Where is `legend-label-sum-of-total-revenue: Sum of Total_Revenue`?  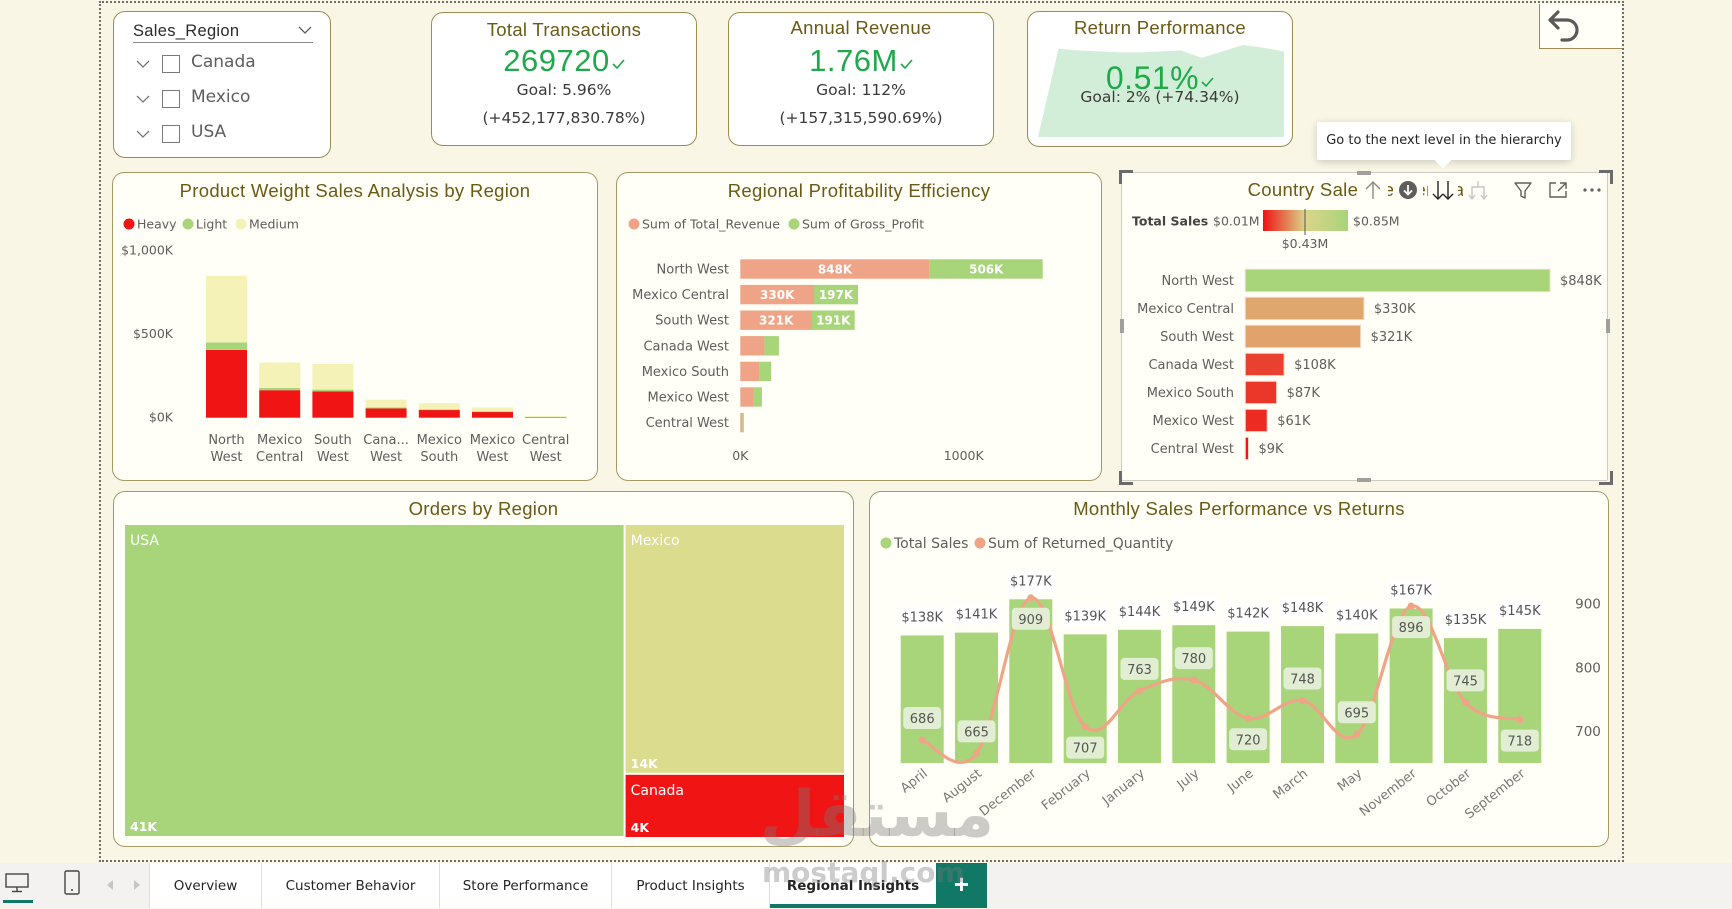
legend-label-sum-of-total-revenue: Sum of Total_Revenue is located at coordinates (711, 224).